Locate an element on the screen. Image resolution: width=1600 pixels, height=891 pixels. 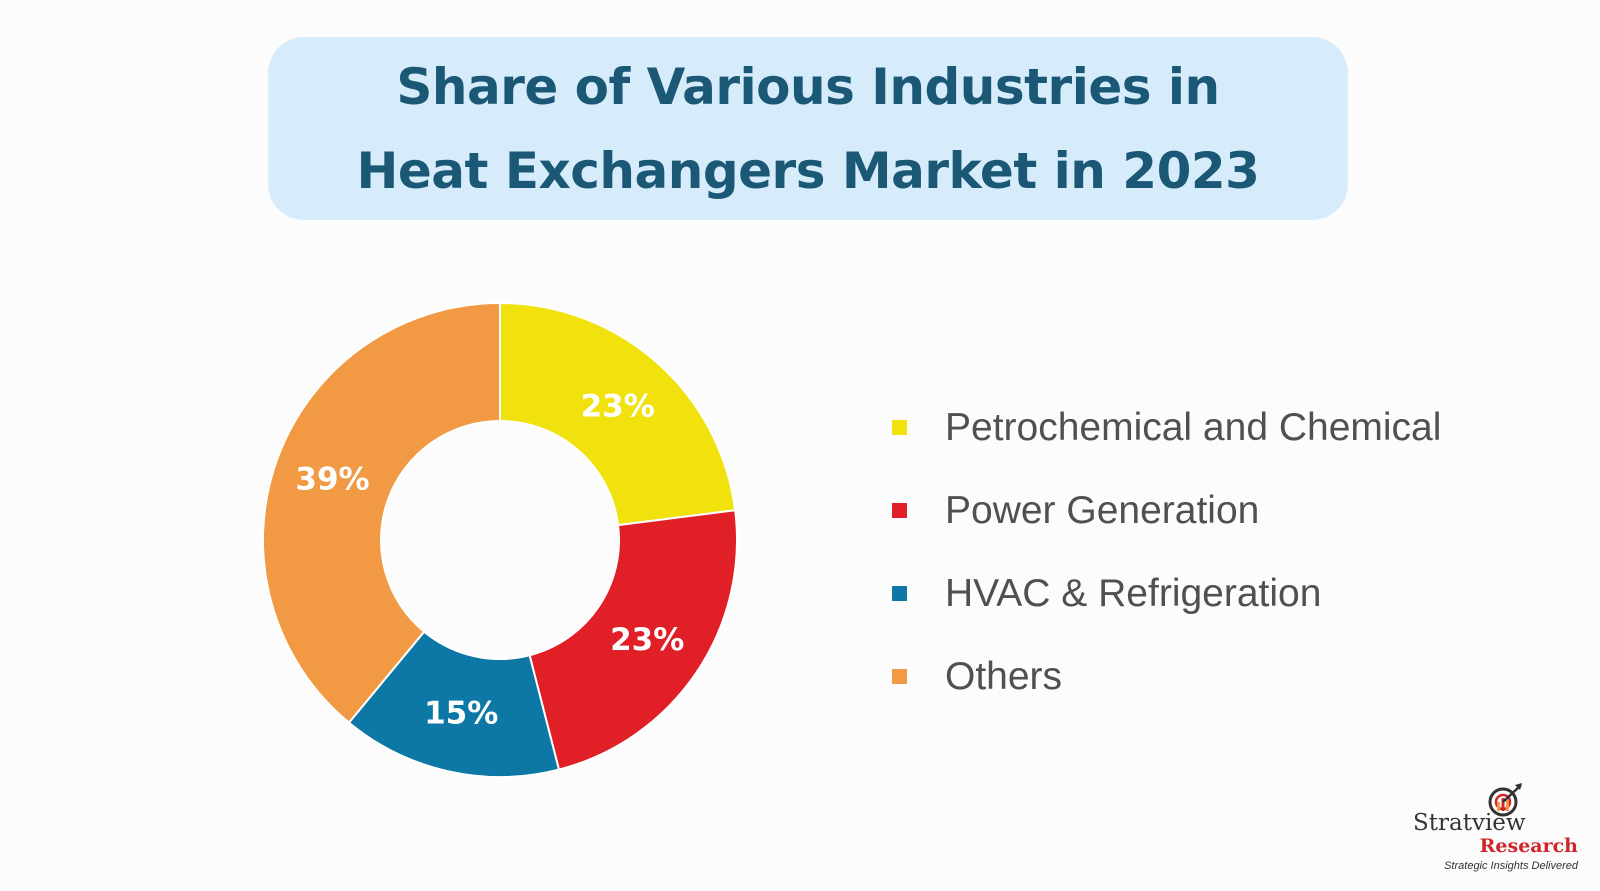
slice-hvac is located at coordinates (454, 704).